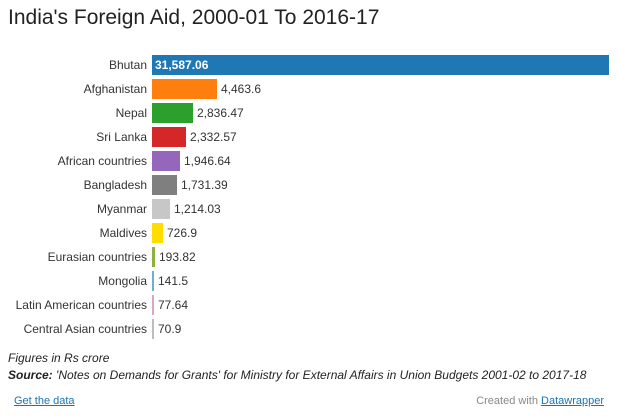  What do you see at coordinates (207, 161) in the screenshot?
I see `value-label-african-countries: 1,946.64` at bounding box center [207, 161].